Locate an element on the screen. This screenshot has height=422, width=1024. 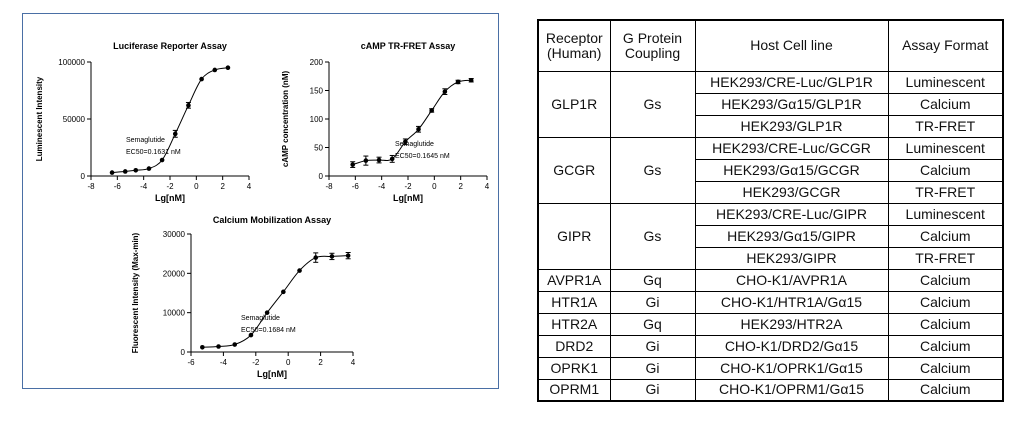
table-row: GCGR Gs HEK293/CRE-Luc/GCGR Luminescent is located at coordinates (770, 170).